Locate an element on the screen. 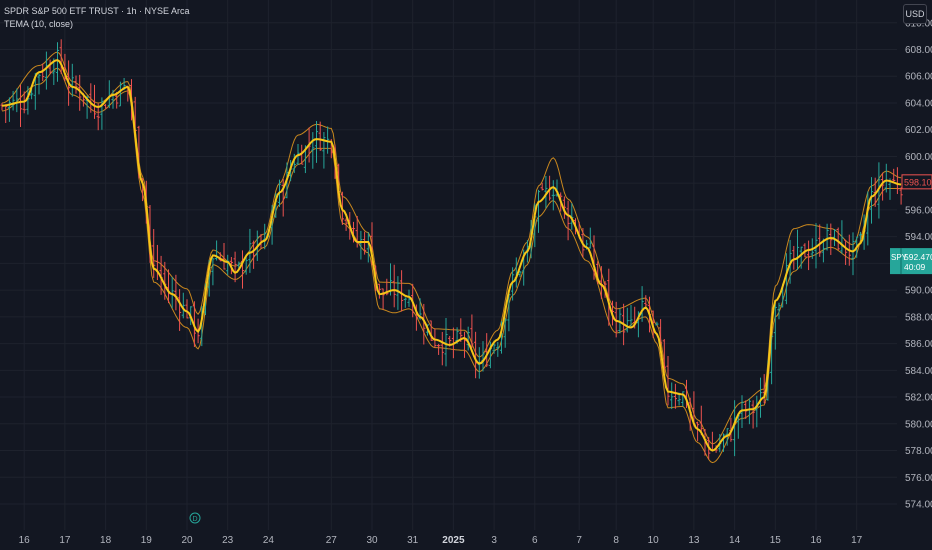  price-tick-label: 580.000 is located at coordinates (918, 424).